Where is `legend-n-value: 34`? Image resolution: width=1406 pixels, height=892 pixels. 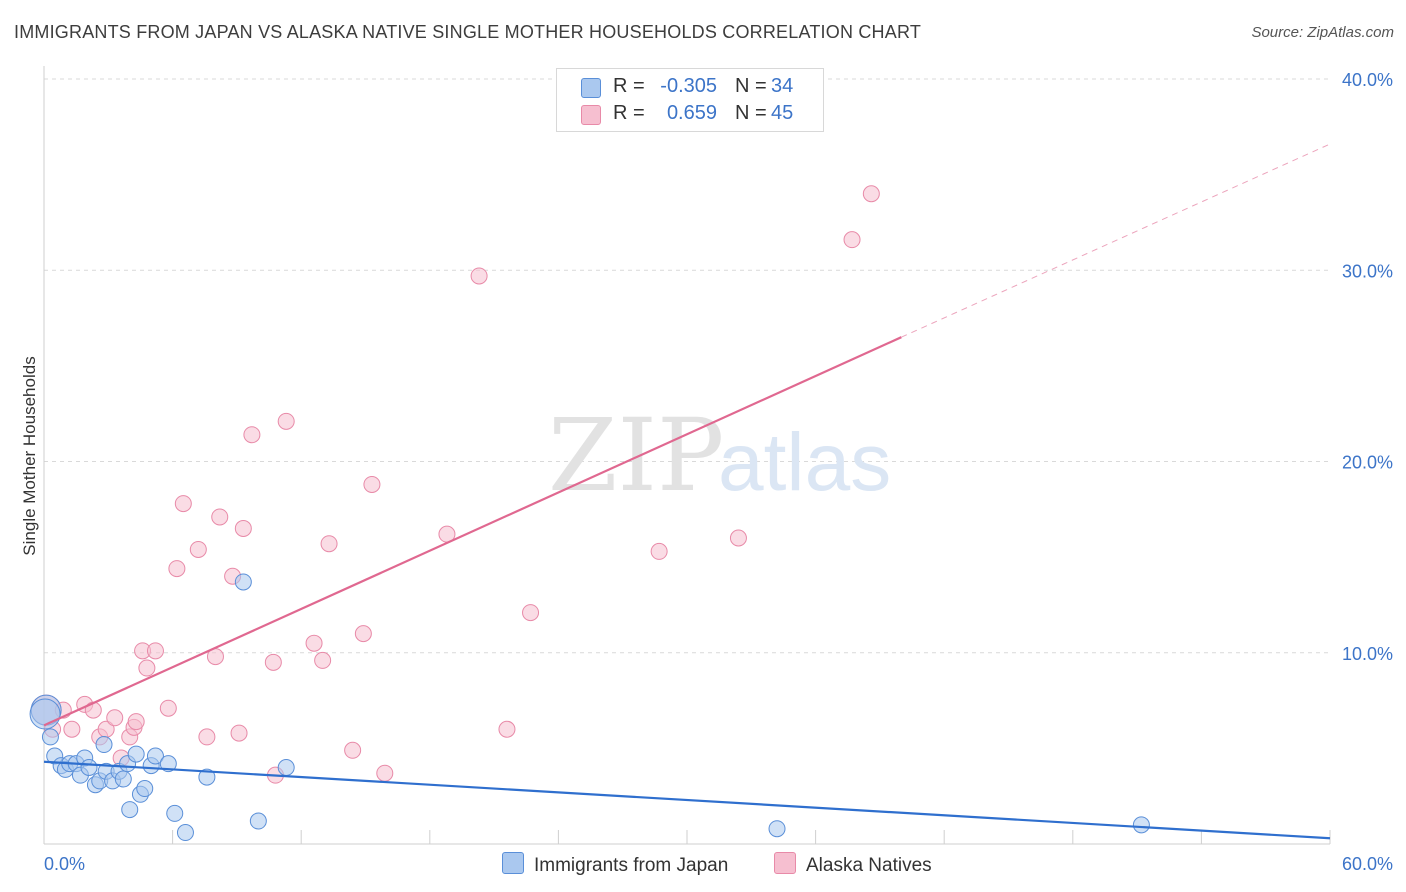 legend-n-value: 34 is located at coordinates (782, 86).